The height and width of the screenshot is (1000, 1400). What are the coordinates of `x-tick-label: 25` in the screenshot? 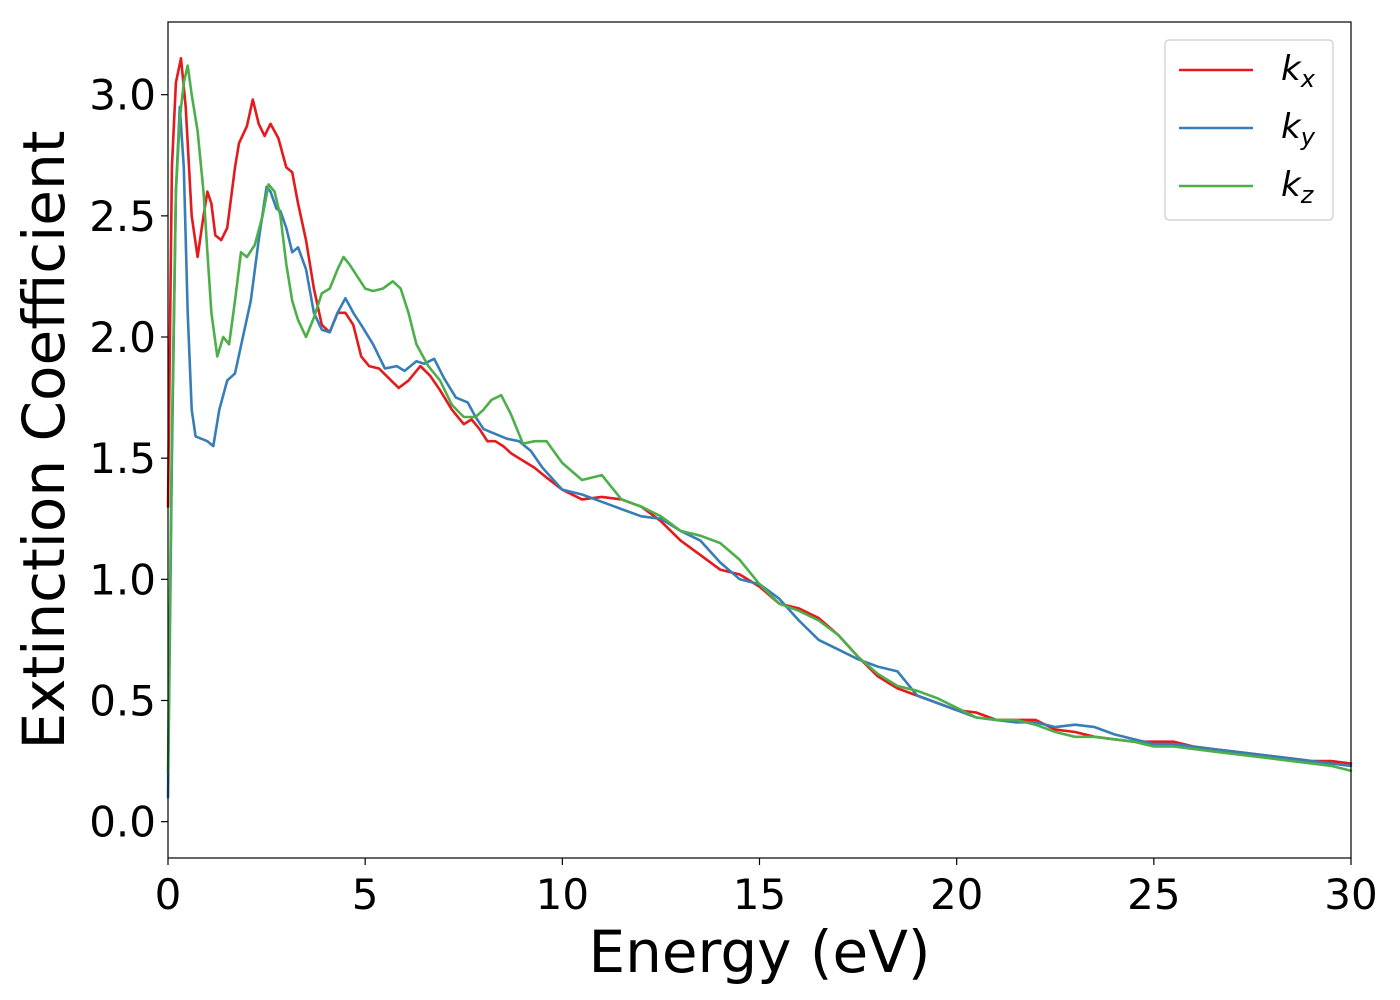 It's located at (1153, 894).